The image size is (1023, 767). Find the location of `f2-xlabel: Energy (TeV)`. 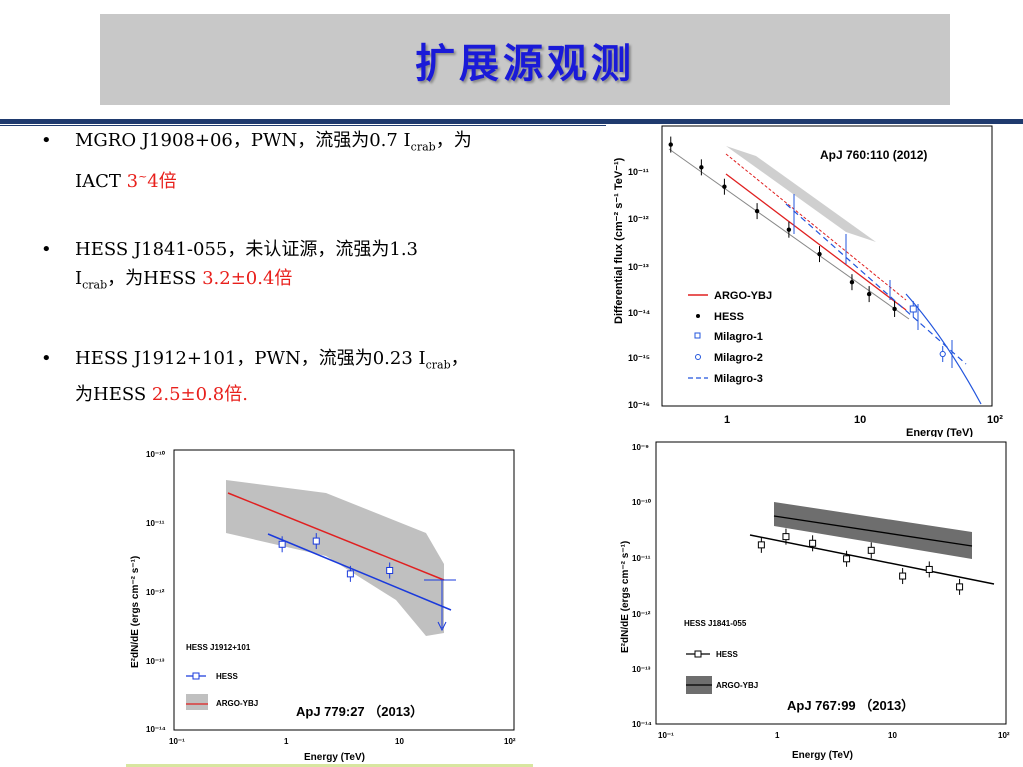

f2-xlabel: Energy (TeV) is located at coordinates (334, 757).